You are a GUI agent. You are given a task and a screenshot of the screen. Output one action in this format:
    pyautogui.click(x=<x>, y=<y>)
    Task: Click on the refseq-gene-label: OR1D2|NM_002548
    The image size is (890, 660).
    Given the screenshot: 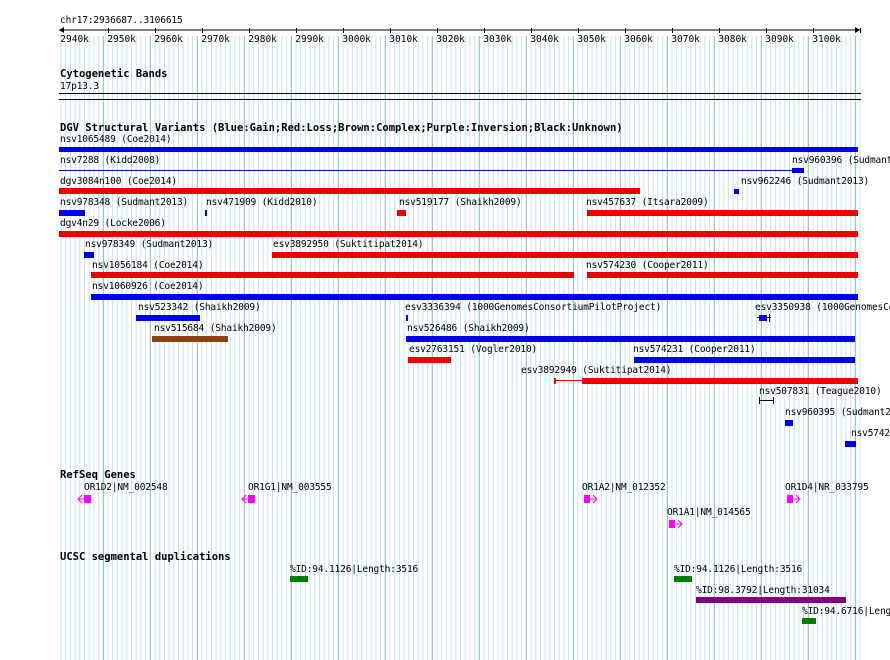 What is the action you would take?
    pyautogui.click(x=126, y=487)
    